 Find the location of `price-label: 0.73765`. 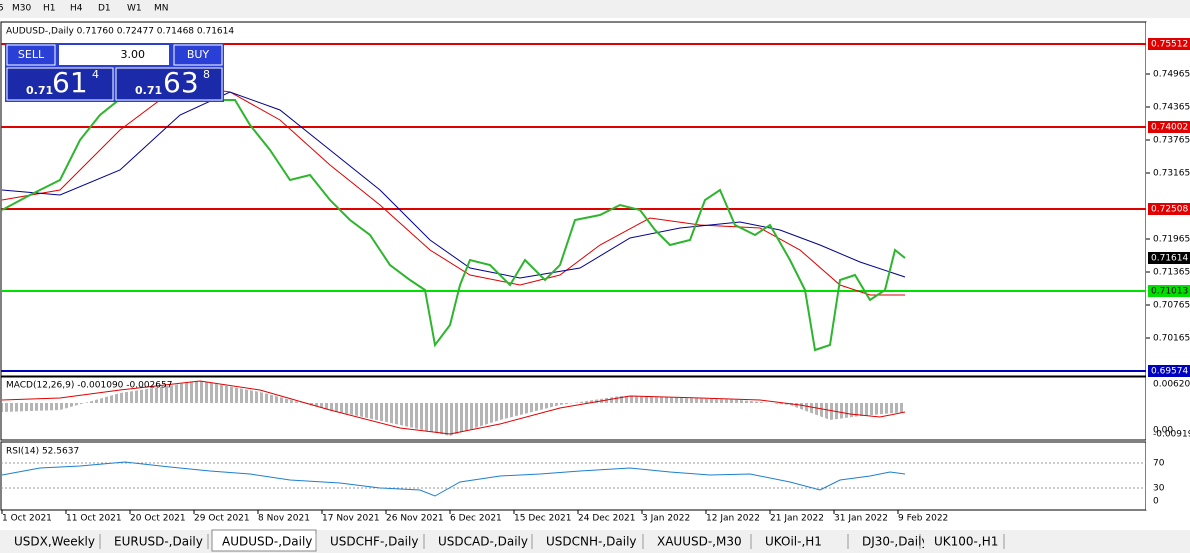

price-label: 0.73765 is located at coordinates (1171, 141).